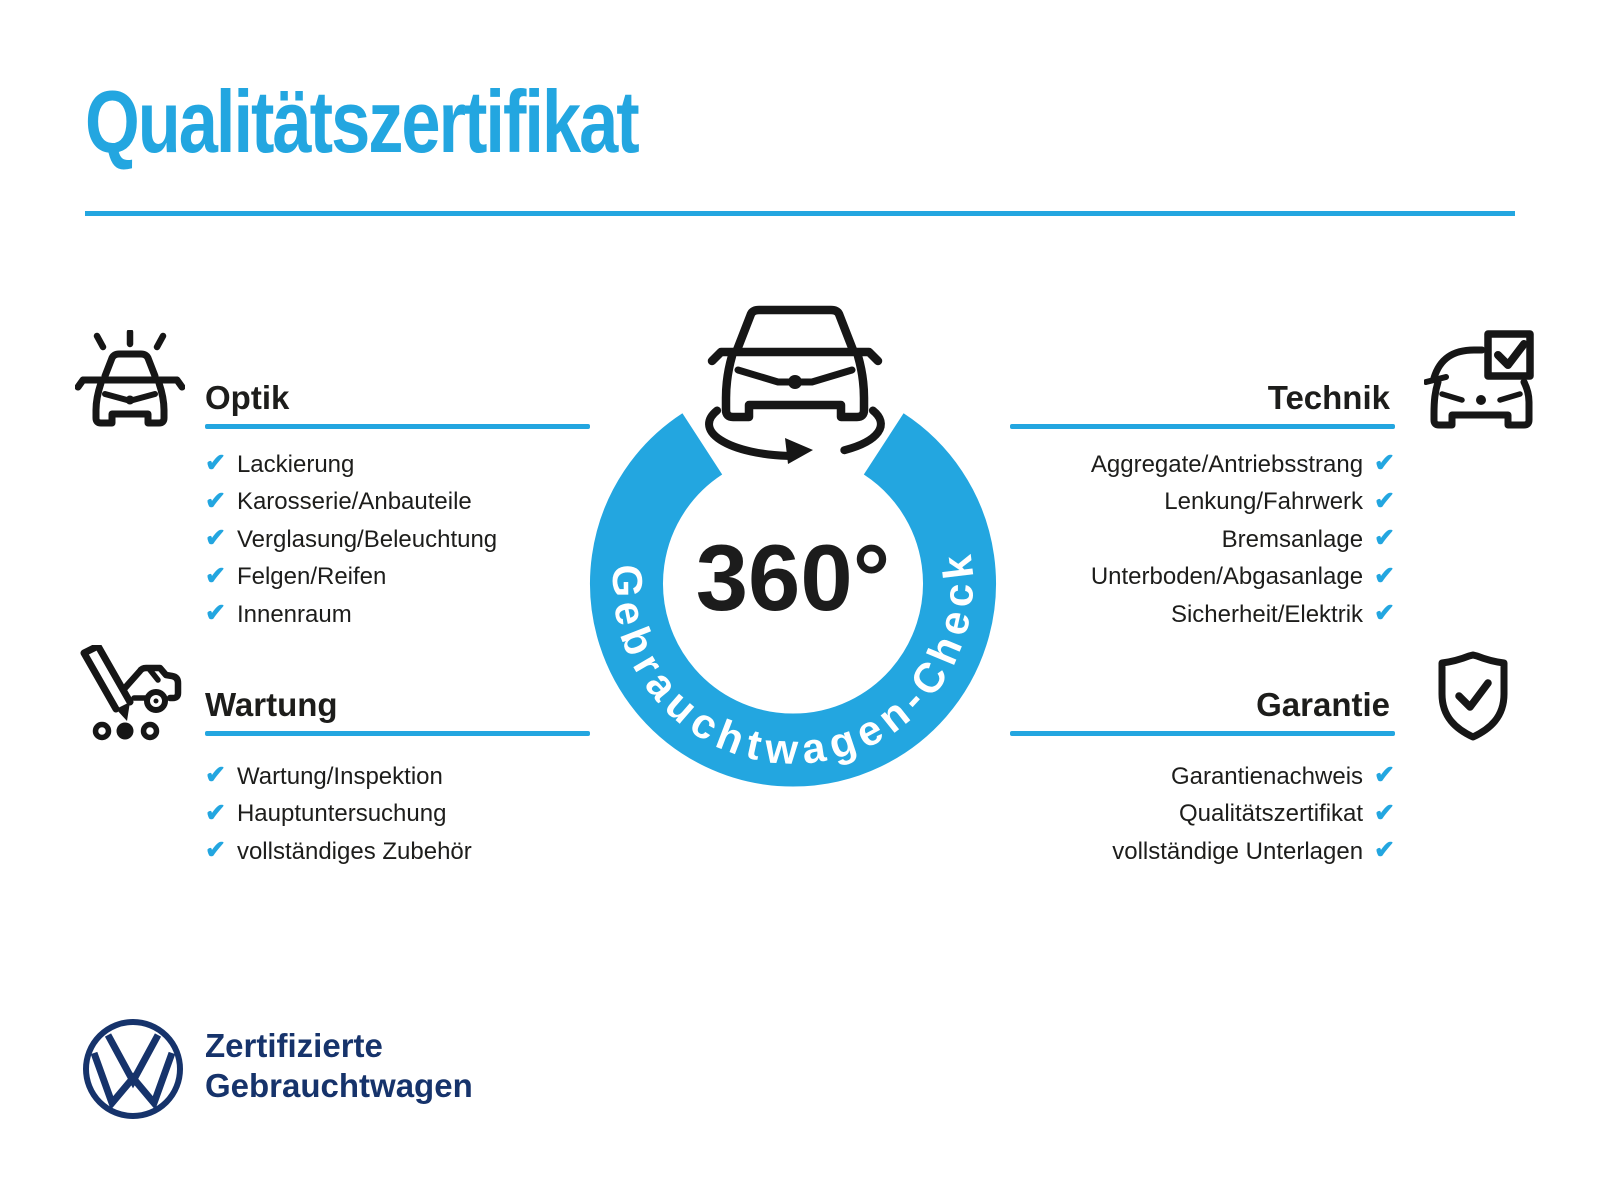  I want to click on header-divider, so click(800, 213).